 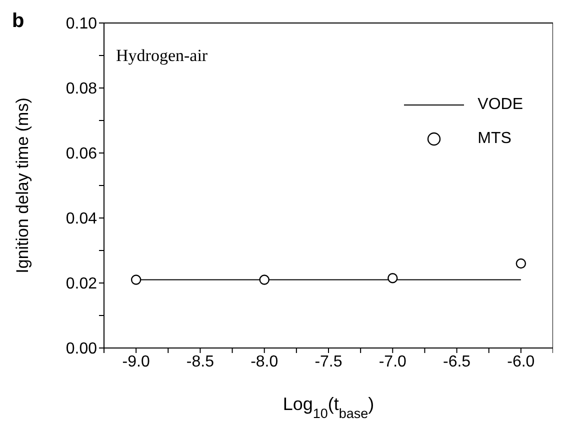 I want to click on y-tick-label: 0.02, so click(x=82, y=284).